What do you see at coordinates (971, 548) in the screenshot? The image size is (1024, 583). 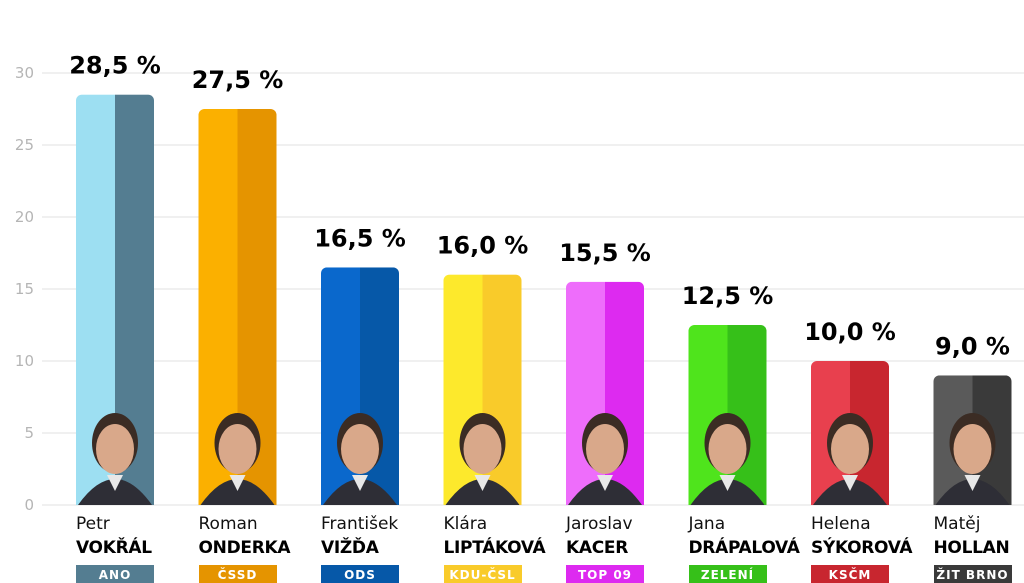 I see `candidate-last-name: HOLLAN` at bounding box center [971, 548].